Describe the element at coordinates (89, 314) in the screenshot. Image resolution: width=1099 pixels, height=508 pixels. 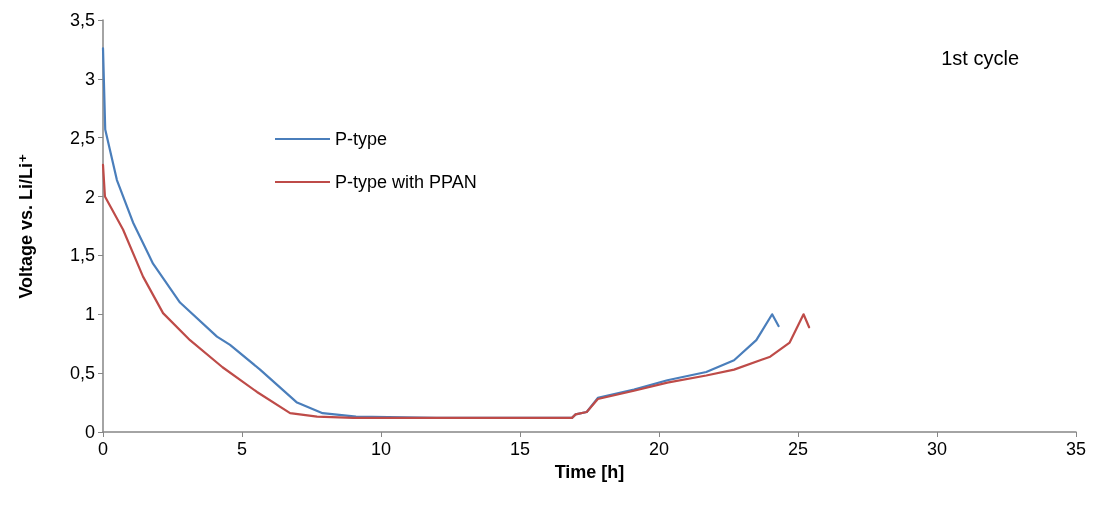
I see `y-tick-label: 1` at that location.